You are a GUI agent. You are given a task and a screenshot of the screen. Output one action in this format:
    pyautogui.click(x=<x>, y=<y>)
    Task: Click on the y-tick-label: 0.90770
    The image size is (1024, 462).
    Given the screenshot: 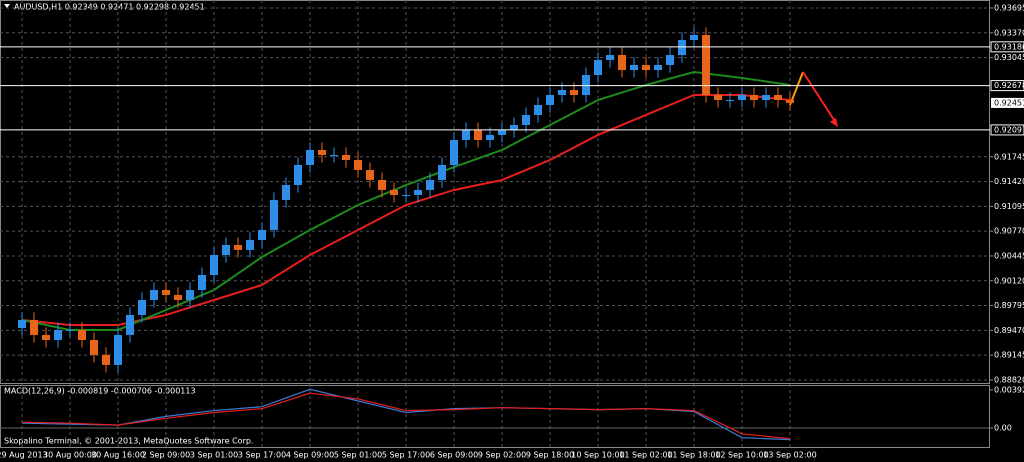 What is the action you would take?
    pyautogui.click(x=1009, y=231)
    